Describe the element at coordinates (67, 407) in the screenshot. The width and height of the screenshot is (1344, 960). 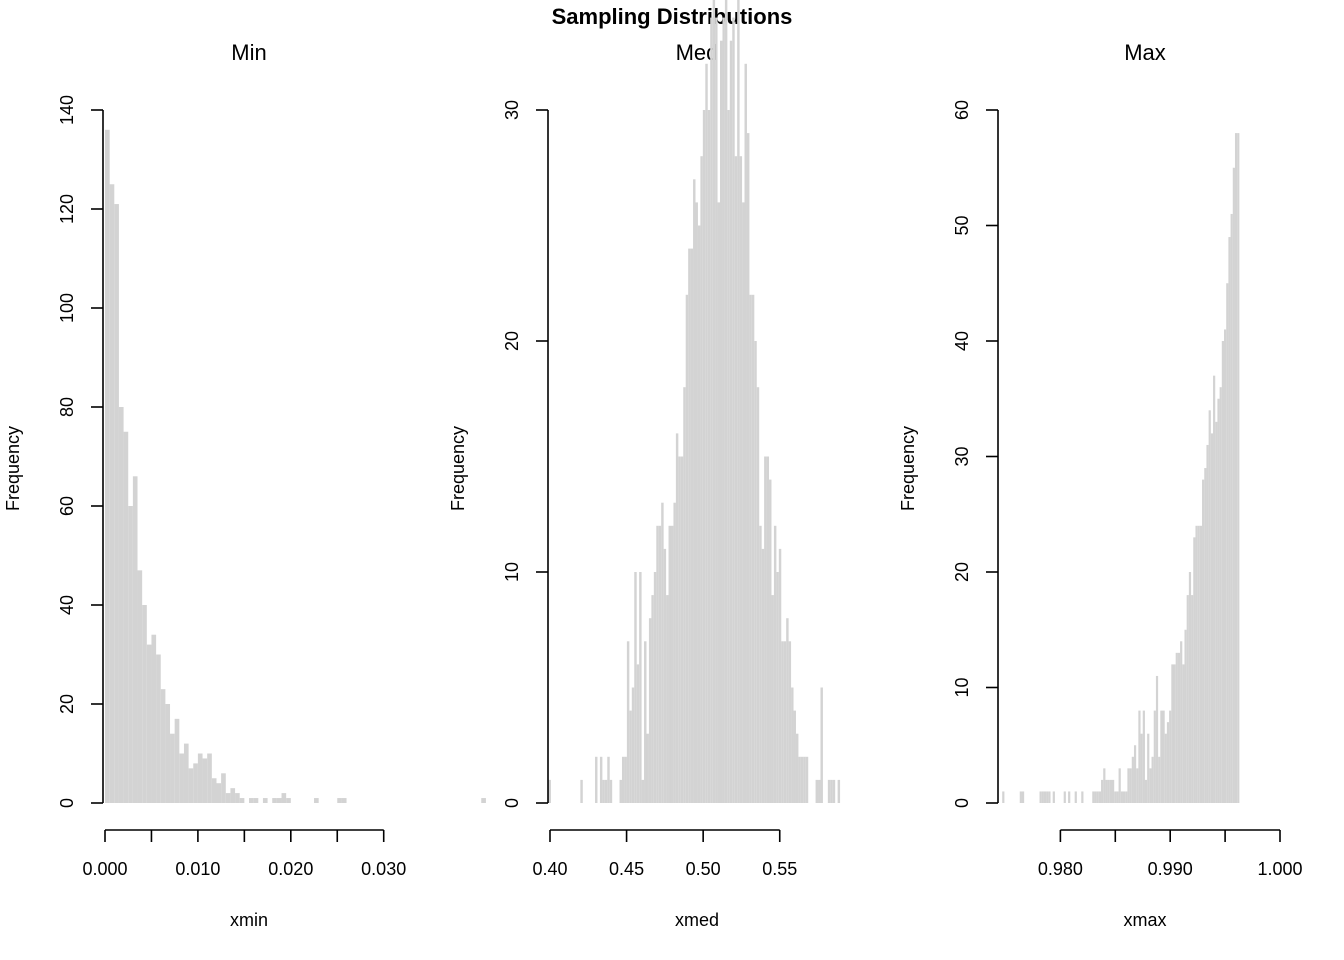
I see `y-tick-label: 80` at that location.